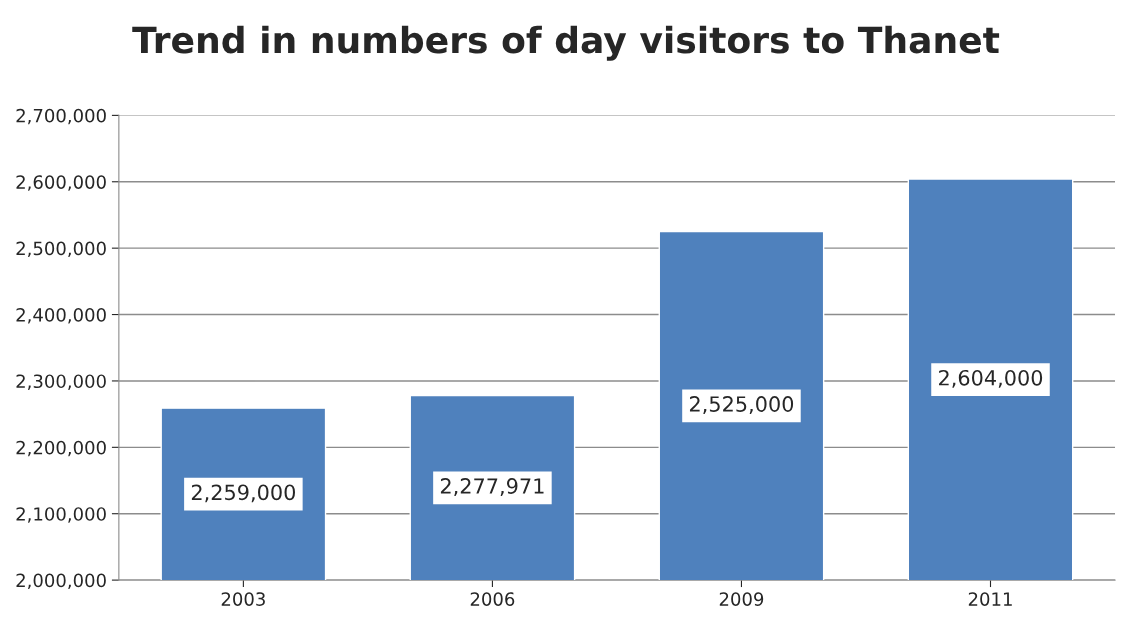 This screenshot has width=1132, height=641. Describe the element at coordinates (741, 405) in the screenshot. I see `data-label: 2,525,000` at that location.